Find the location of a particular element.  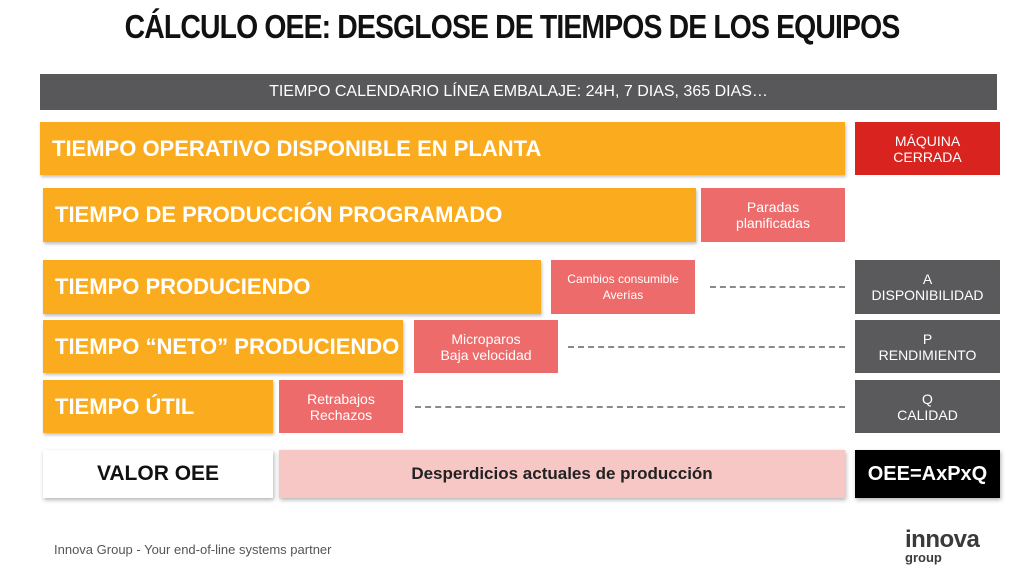

closed-box: MÁQUINA CERRADA is located at coordinates (927, 148).